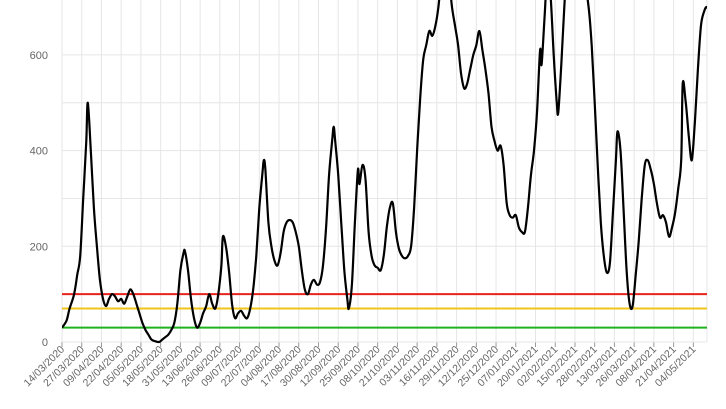  What do you see at coordinates (39, 152) in the screenshot?
I see `y-tick-label: 400` at bounding box center [39, 152].